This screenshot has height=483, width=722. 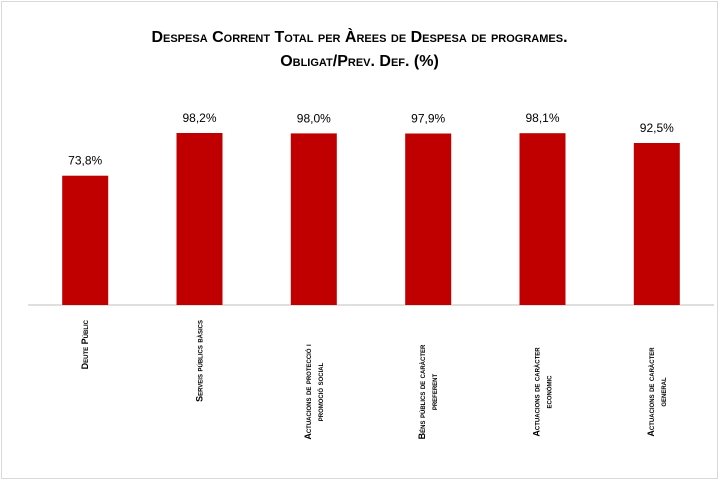 I want to click on category-label-line: Serveis públics bàsics, so click(x=200, y=361).